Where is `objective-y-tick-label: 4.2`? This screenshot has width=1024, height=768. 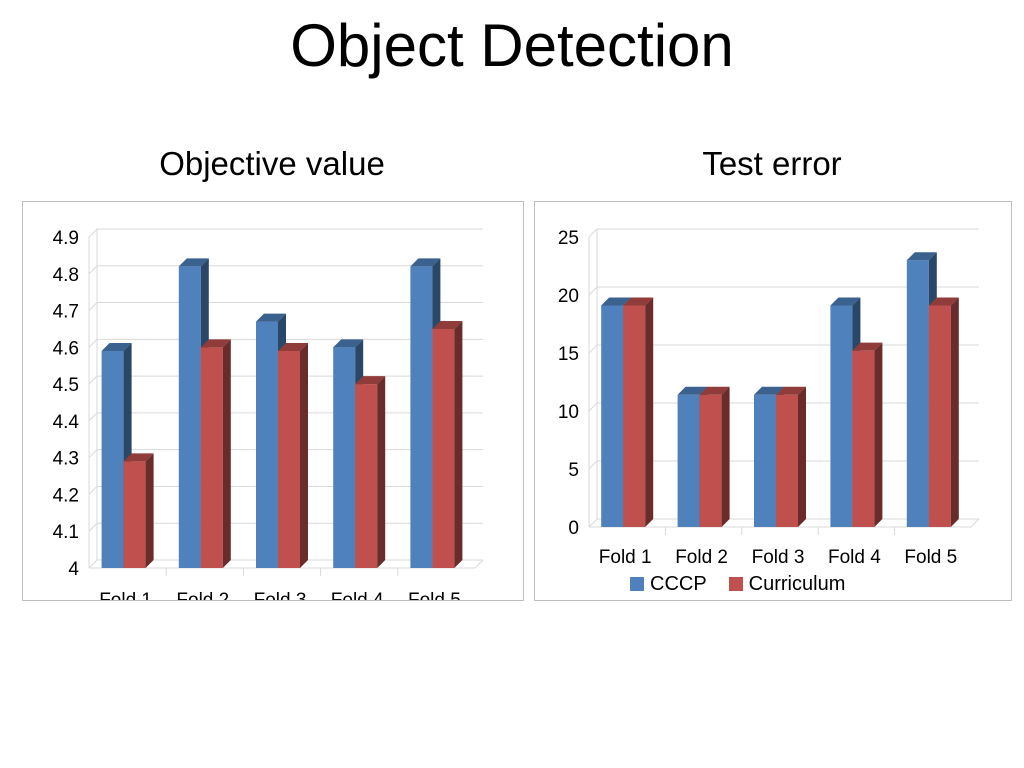 objective-y-tick-label: 4.2 is located at coordinates (66, 495).